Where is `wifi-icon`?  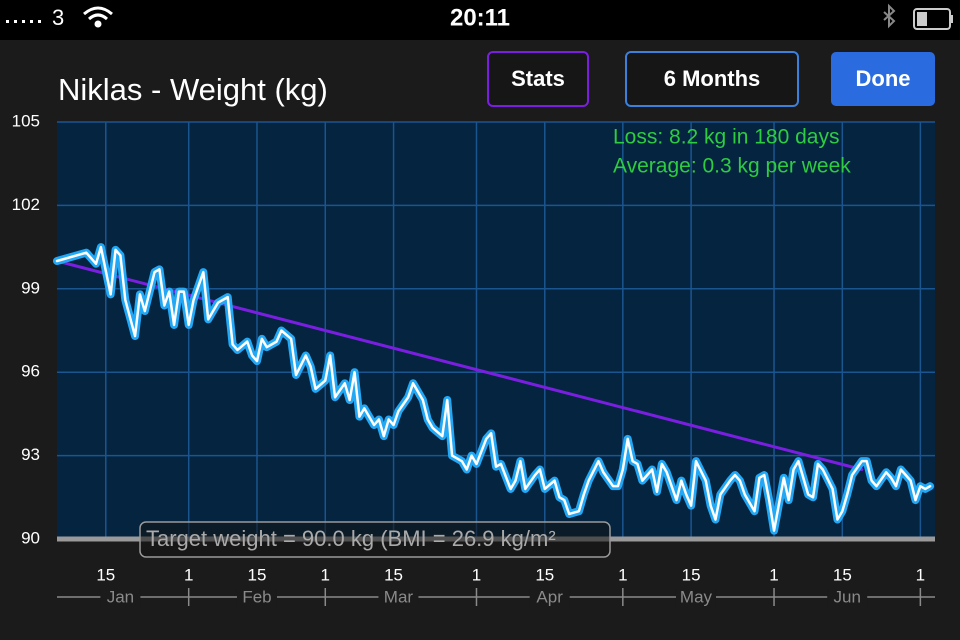 wifi-icon is located at coordinates (98, 17).